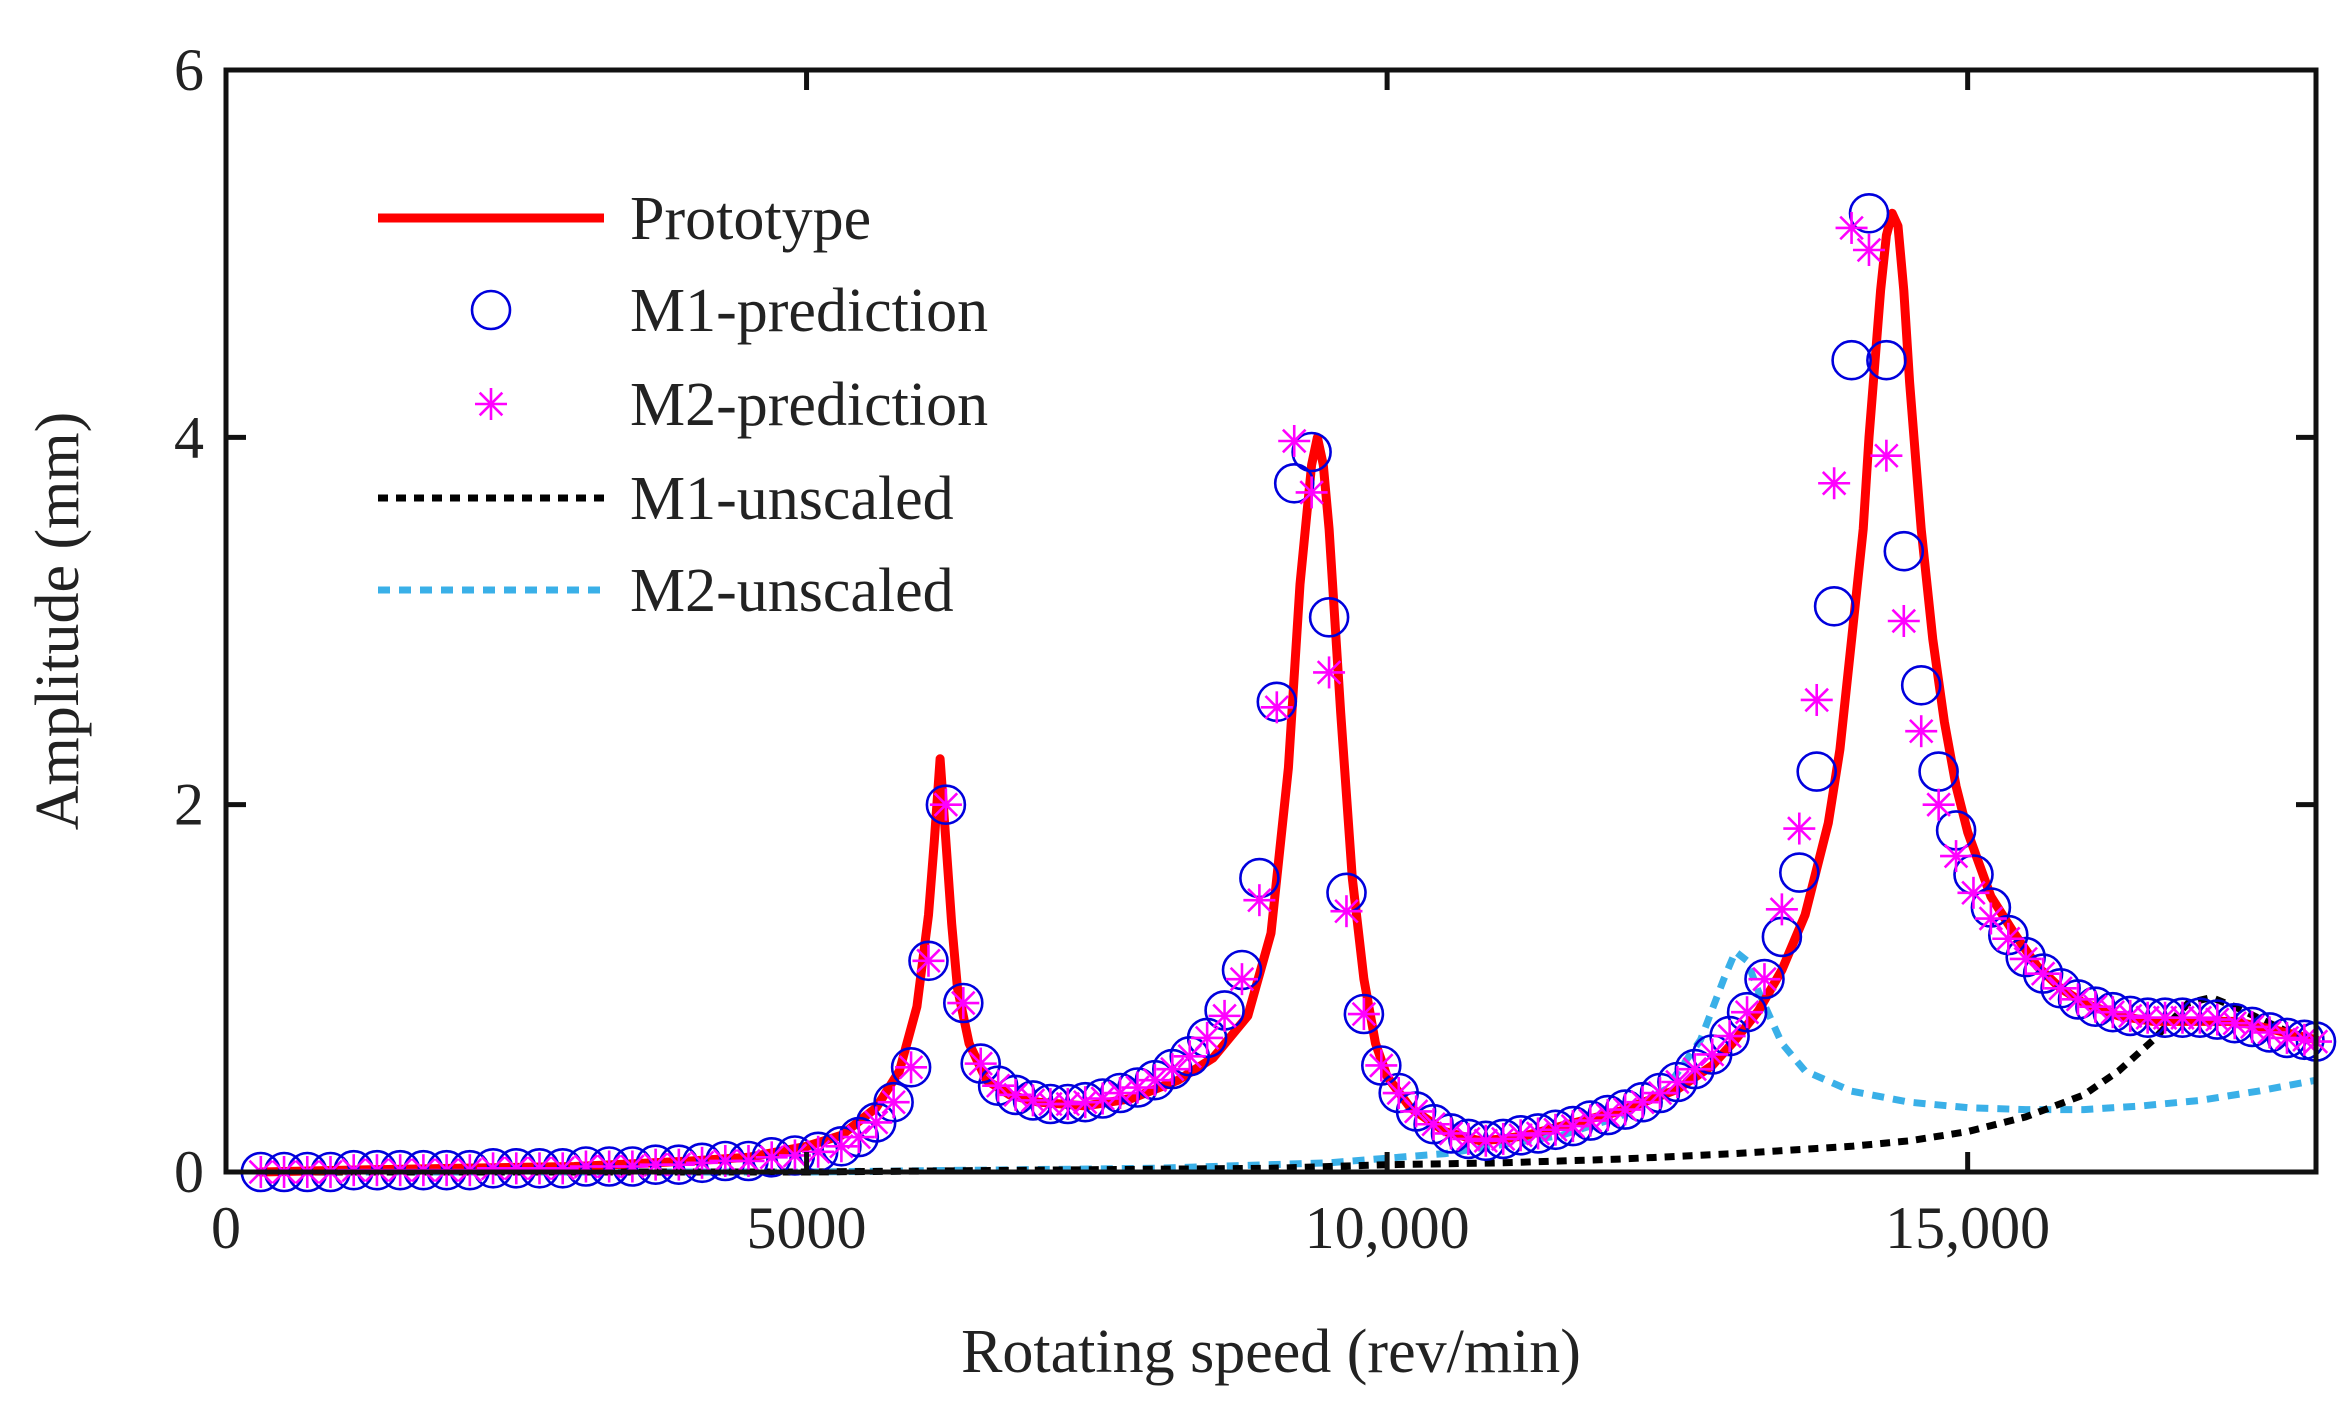  What do you see at coordinates (792, 499) in the screenshot?
I see `legend-label-m1-unscaled: M1-unscaled` at bounding box center [792, 499].